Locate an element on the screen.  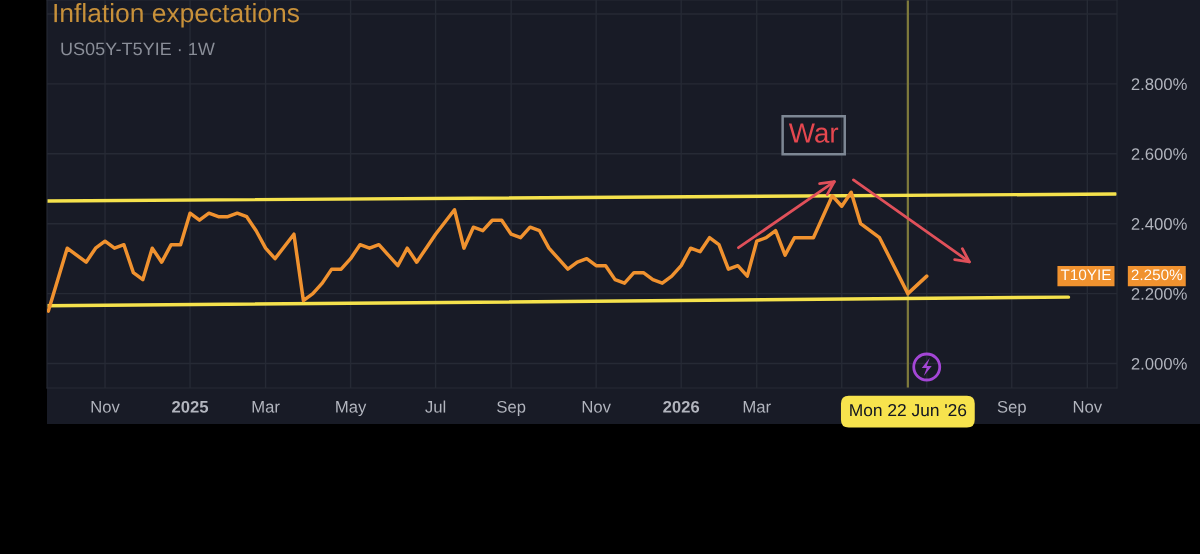
chart-title: Inflation expectations is located at coordinates (176, 15).